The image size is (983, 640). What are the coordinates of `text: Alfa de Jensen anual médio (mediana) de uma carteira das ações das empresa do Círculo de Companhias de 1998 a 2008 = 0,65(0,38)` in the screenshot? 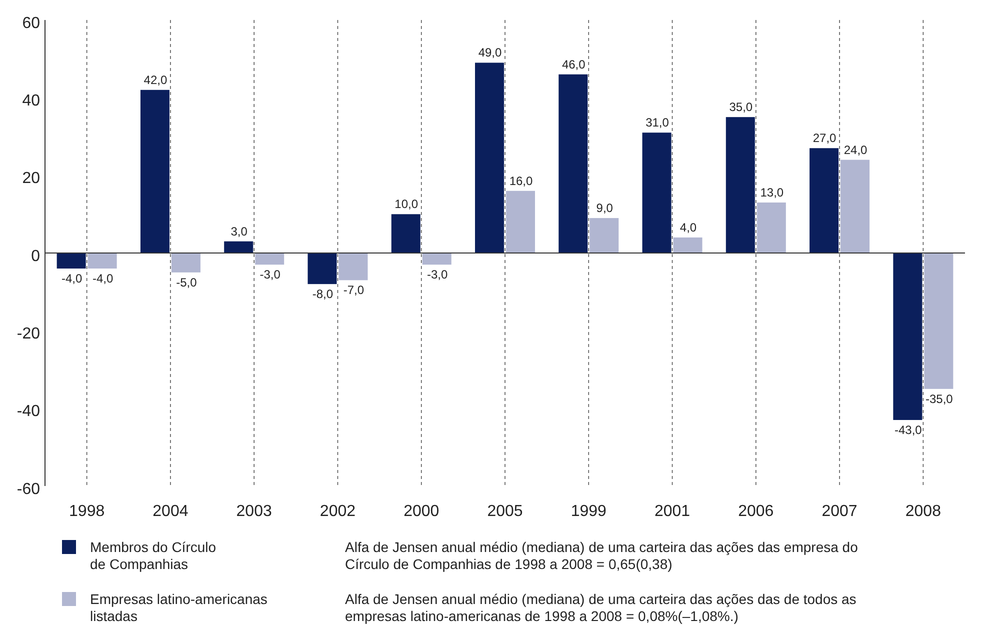 It's located at (601, 555).